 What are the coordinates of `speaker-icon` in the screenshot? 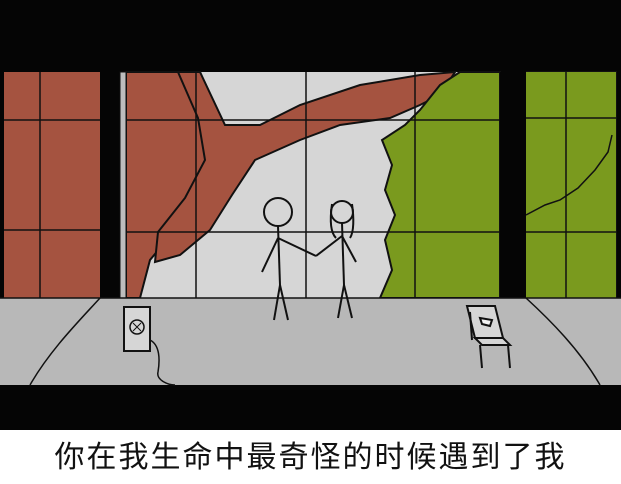 It's located at (149, 346).